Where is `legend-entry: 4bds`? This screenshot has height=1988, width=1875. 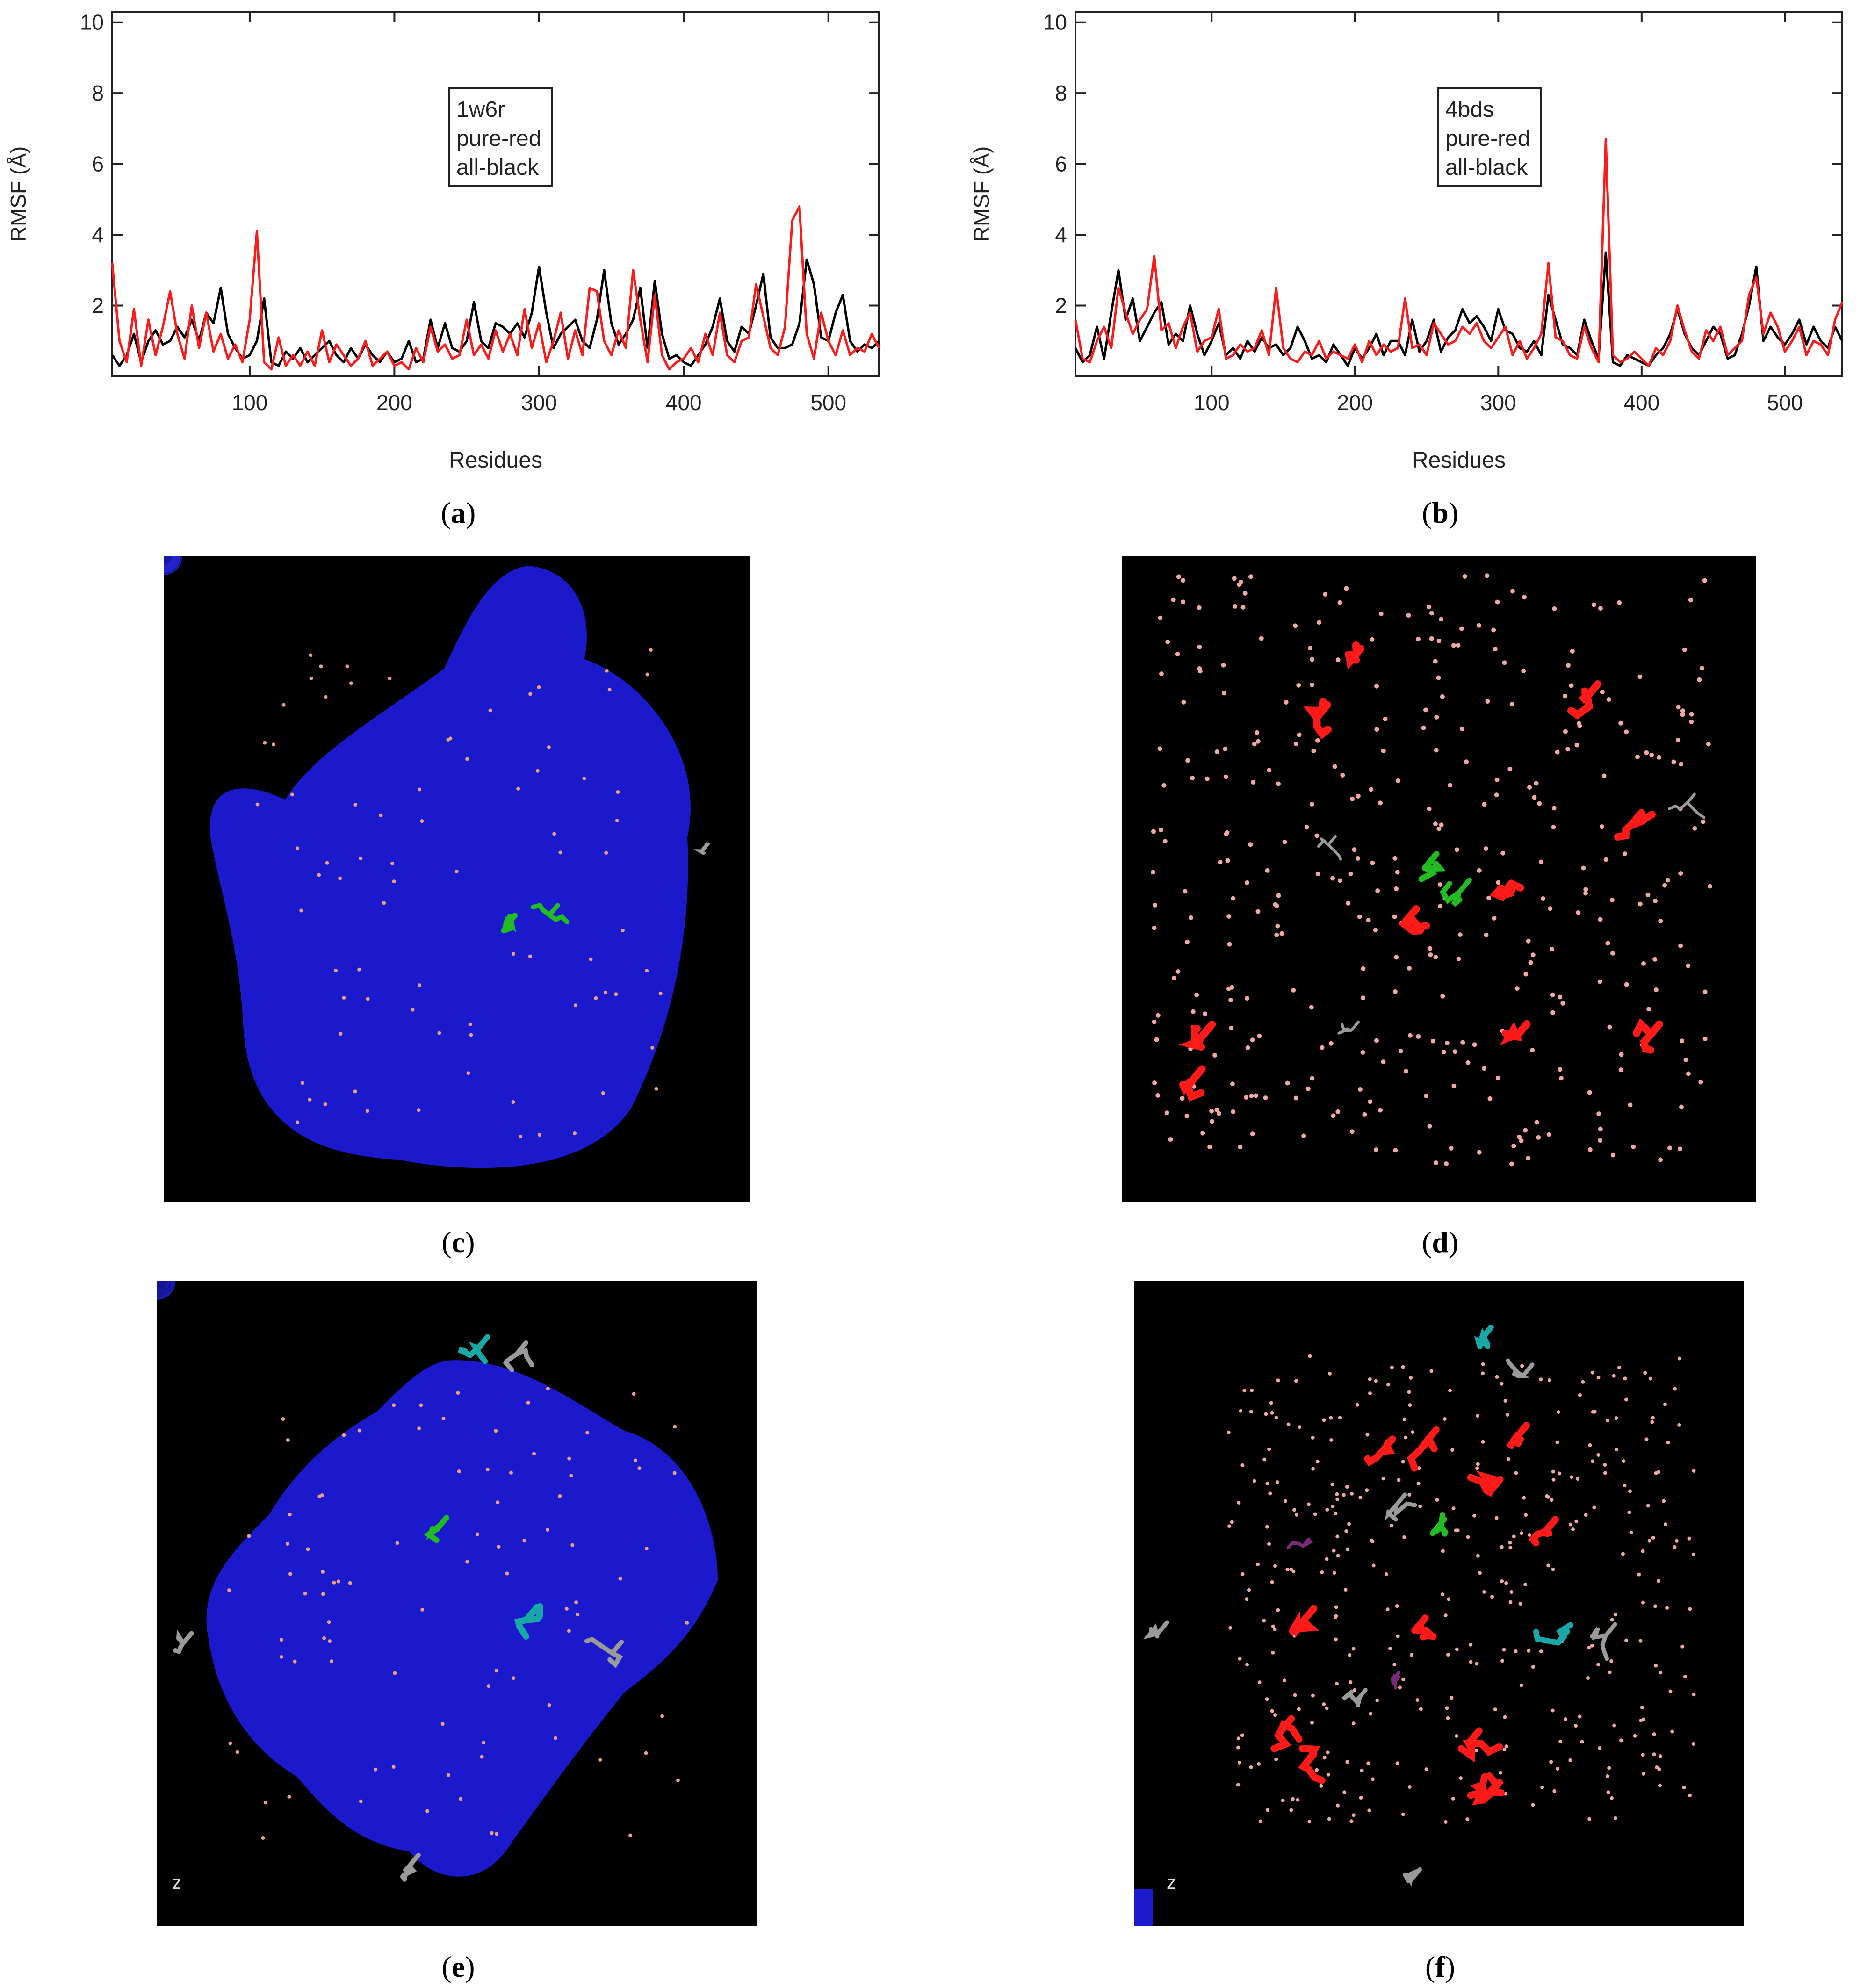
legend-entry: 4bds is located at coordinates (1469, 110).